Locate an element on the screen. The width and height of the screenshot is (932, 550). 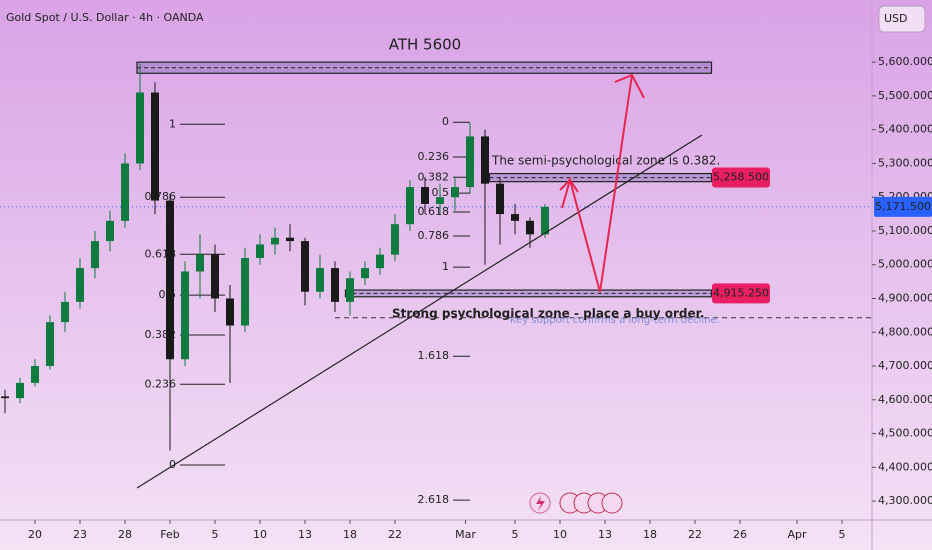
last-price-tag is located at coordinates (903, 206).